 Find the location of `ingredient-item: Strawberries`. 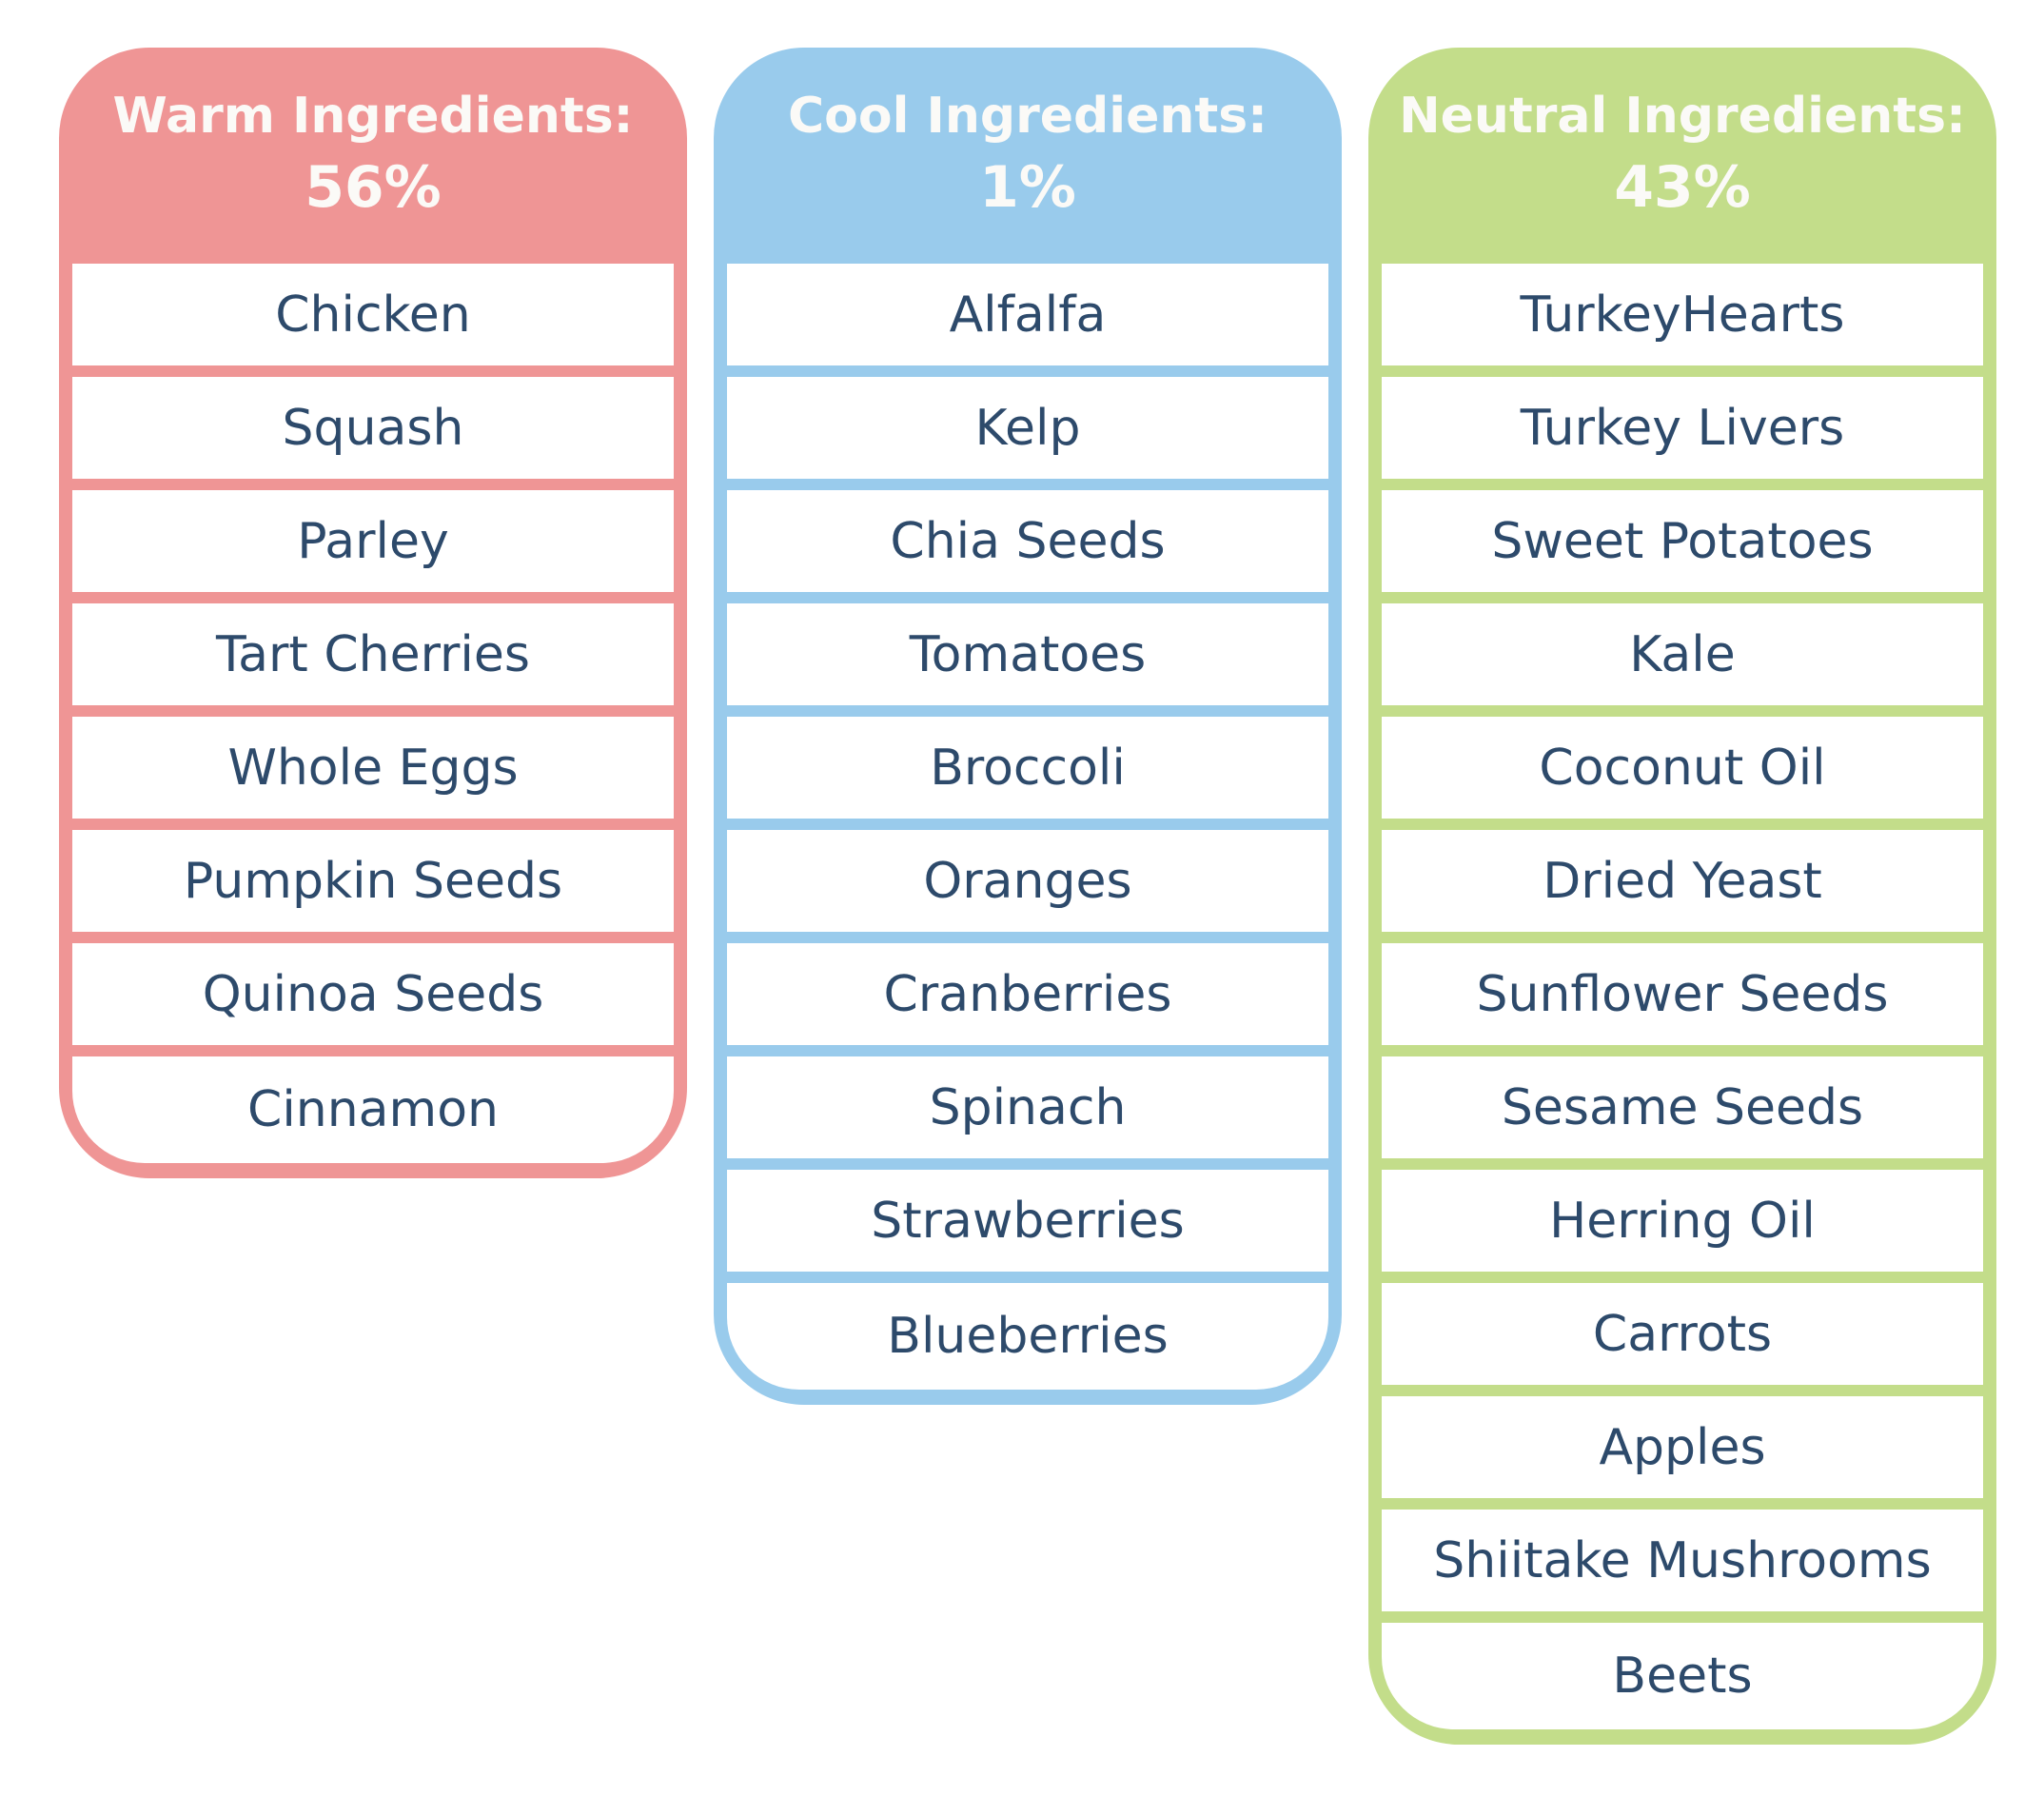

ingredient-item: Strawberries is located at coordinates (1027, 1221).